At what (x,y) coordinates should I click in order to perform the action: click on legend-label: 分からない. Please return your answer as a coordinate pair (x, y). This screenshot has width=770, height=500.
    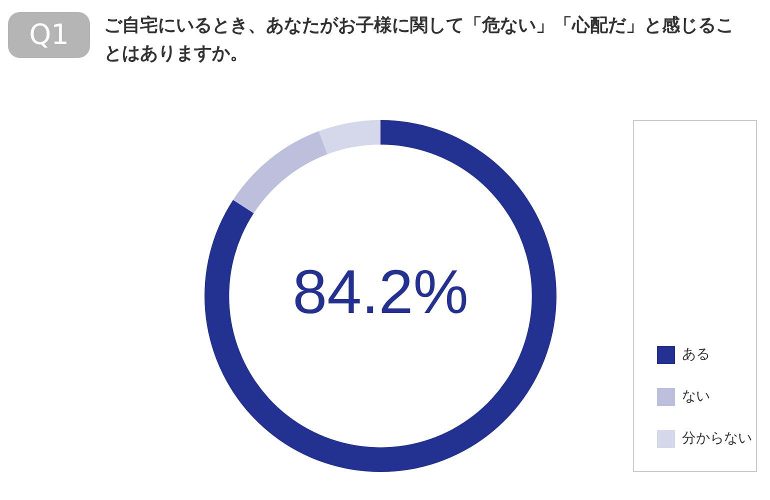
    Looking at the image, I should click on (717, 438).